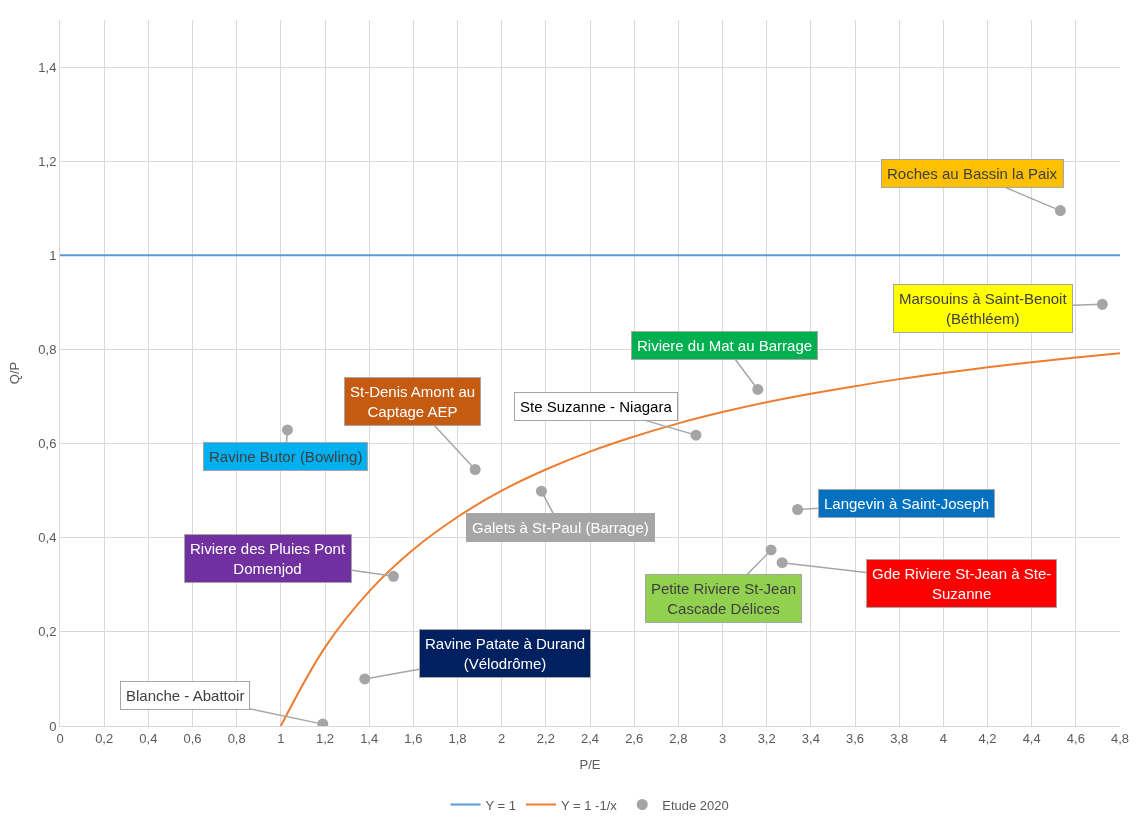 This screenshot has width=1141, height=832. Describe the element at coordinates (47, 444) in the screenshot. I see `y-tick-label: 0,6` at that location.